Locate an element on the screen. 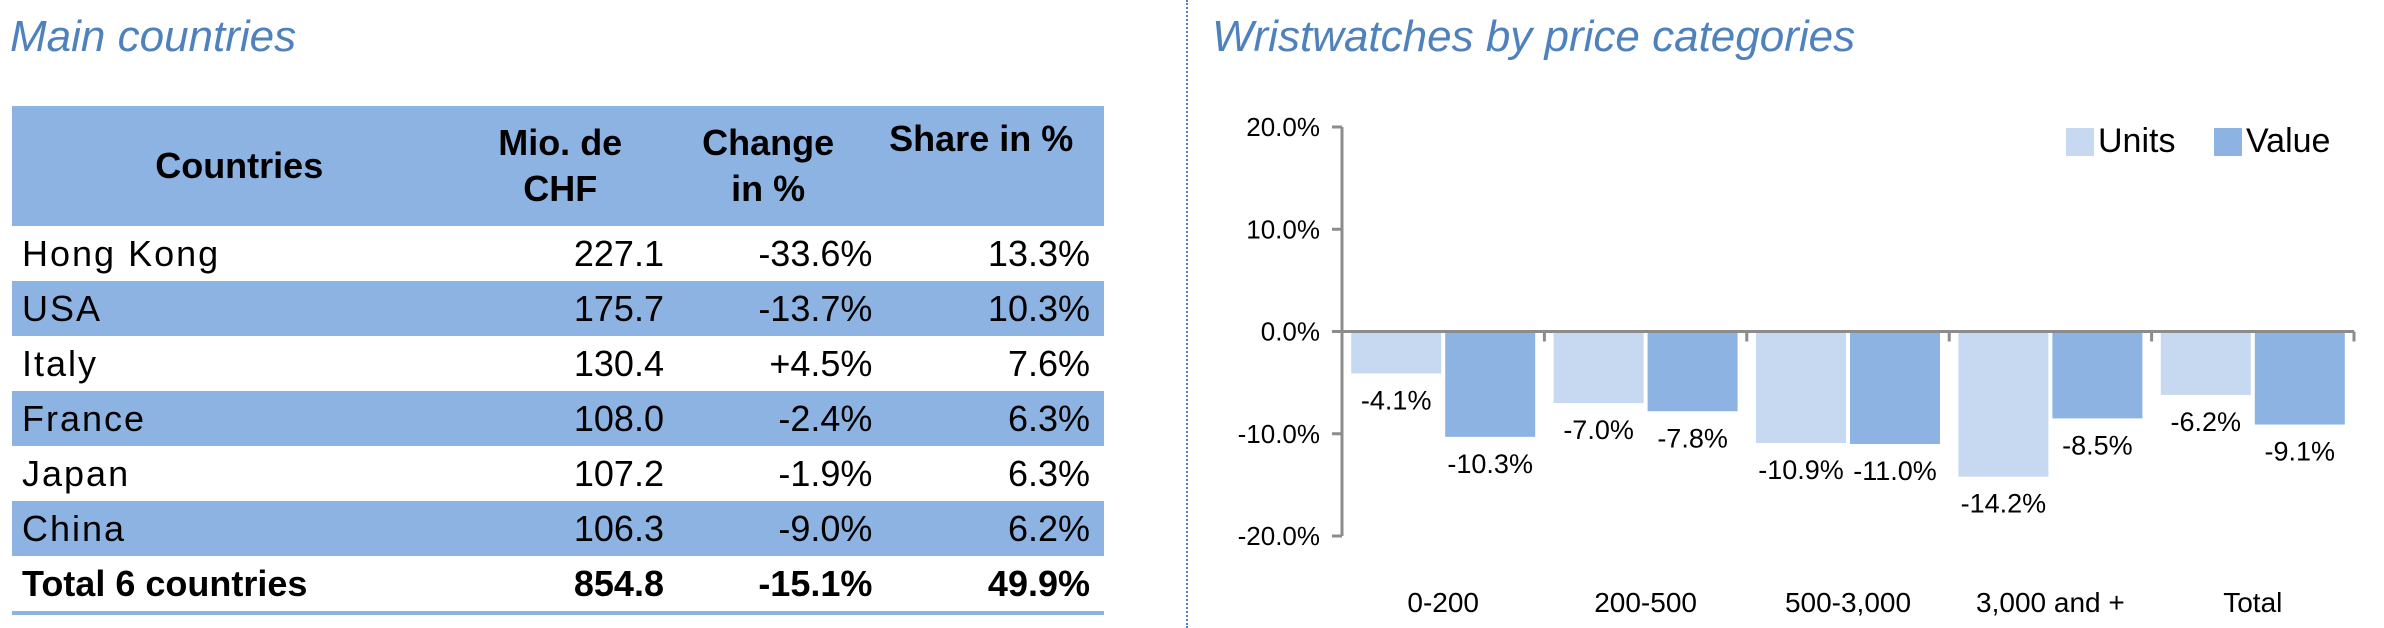 The width and height of the screenshot is (2384, 628). table-row: Italy 130.4 +4.5% 7.6% is located at coordinates (558, 363).